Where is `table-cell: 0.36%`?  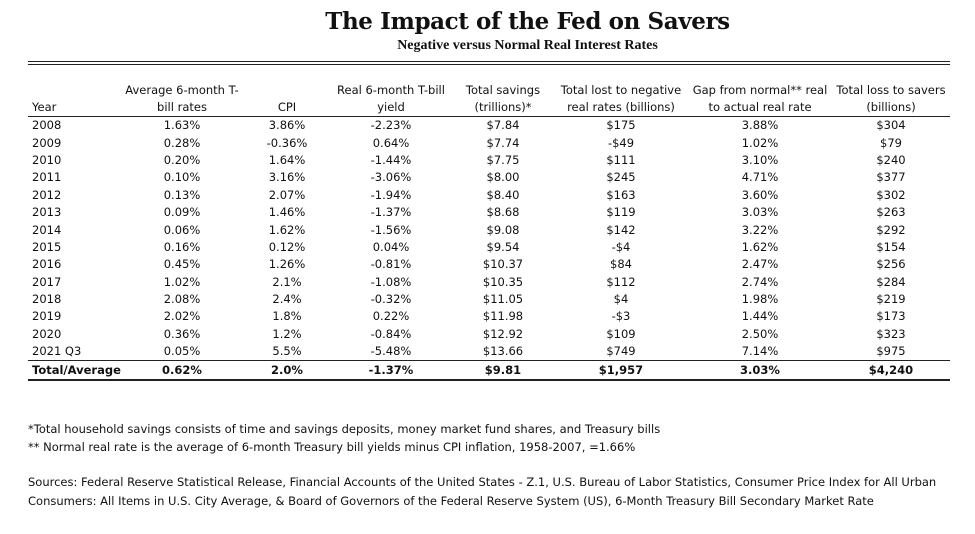 table-cell: 0.36% is located at coordinates (182, 333).